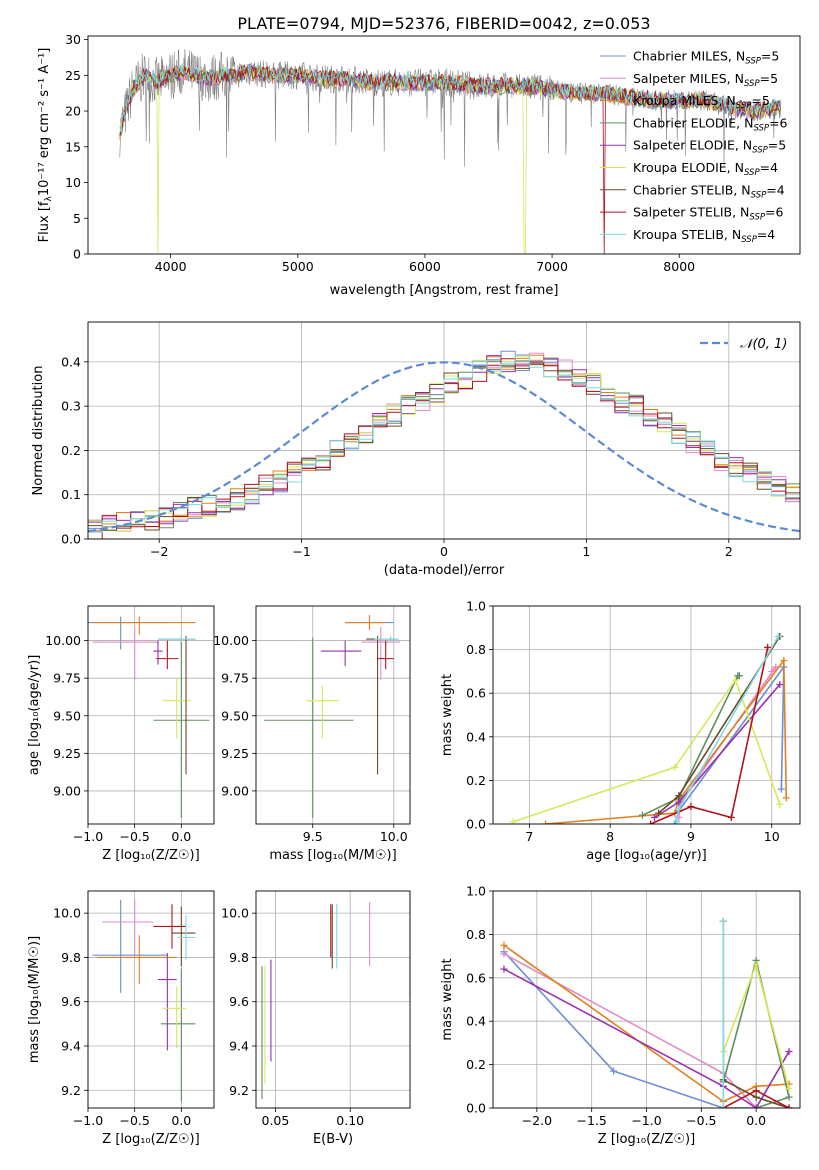 The height and width of the screenshot is (1170, 819). Describe the element at coordinates (476, 649) in the screenshot. I see `y-tick-label: 0.8` at that location.